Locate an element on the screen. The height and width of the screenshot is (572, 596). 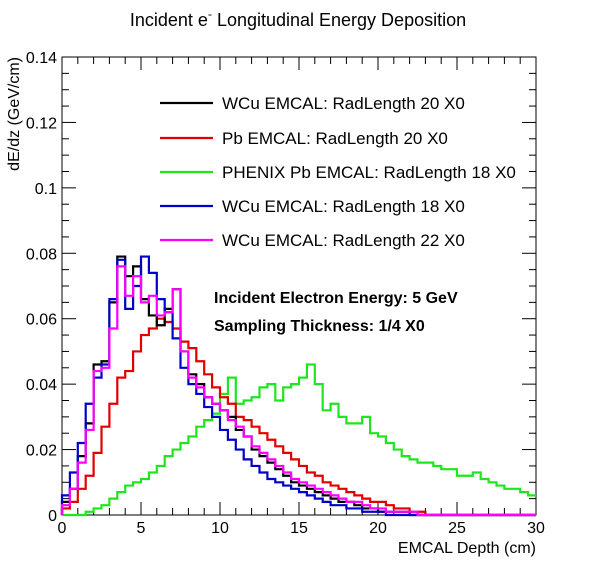
y-tick-label: 0.08 is located at coordinates (41, 254).